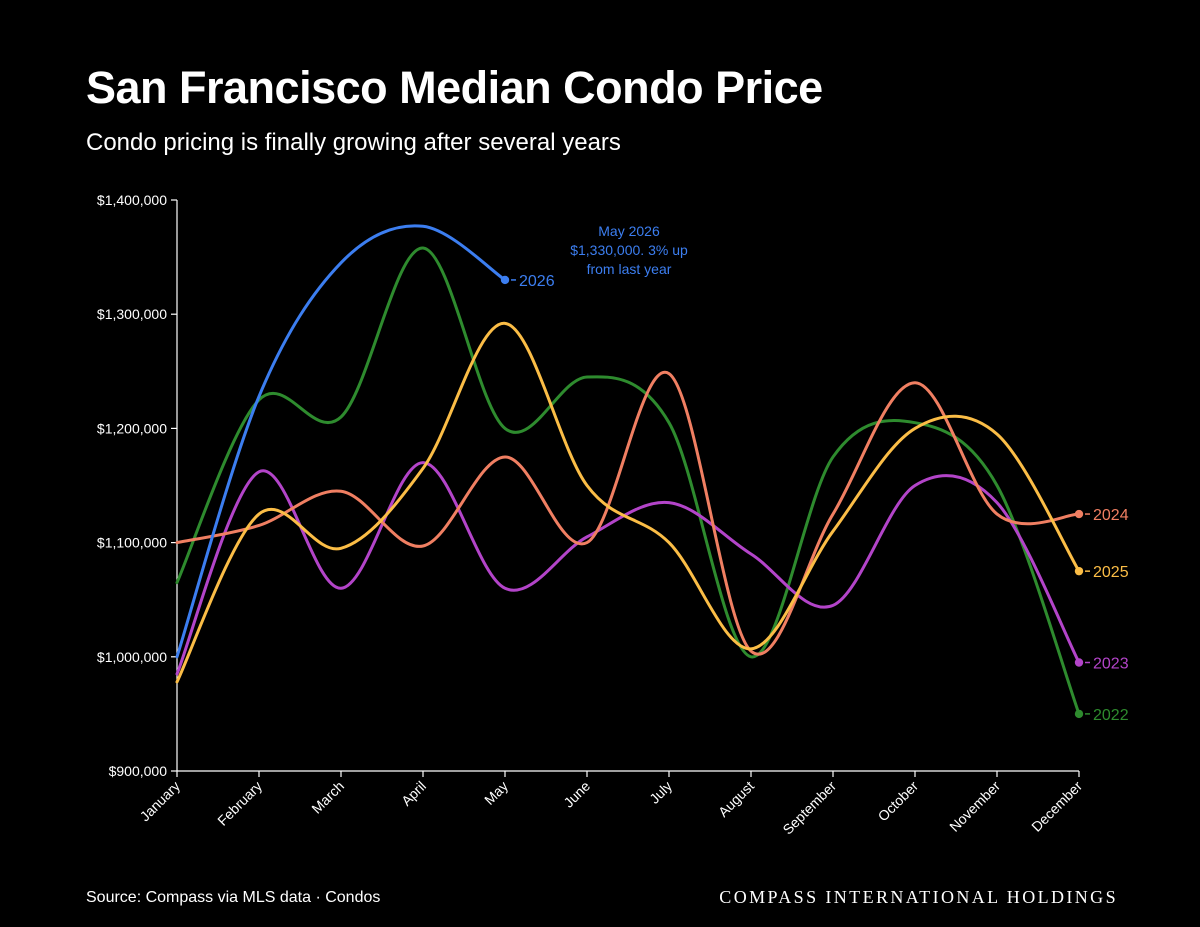  What do you see at coordinates (132, 200) in the screenshot?
I see `y-tick-label: $1,400,000` at bounding box center [132, 200].